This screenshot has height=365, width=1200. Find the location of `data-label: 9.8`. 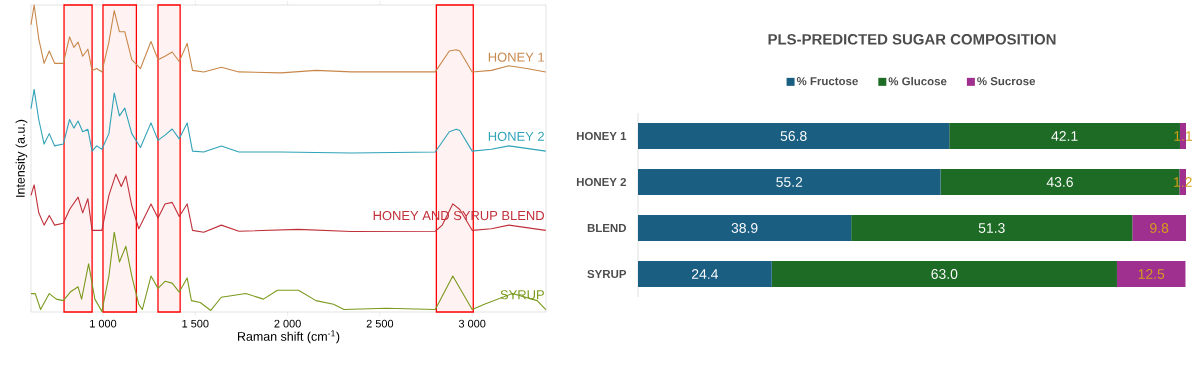

data-label: 9.8 is located at coordinates (1159, 228).